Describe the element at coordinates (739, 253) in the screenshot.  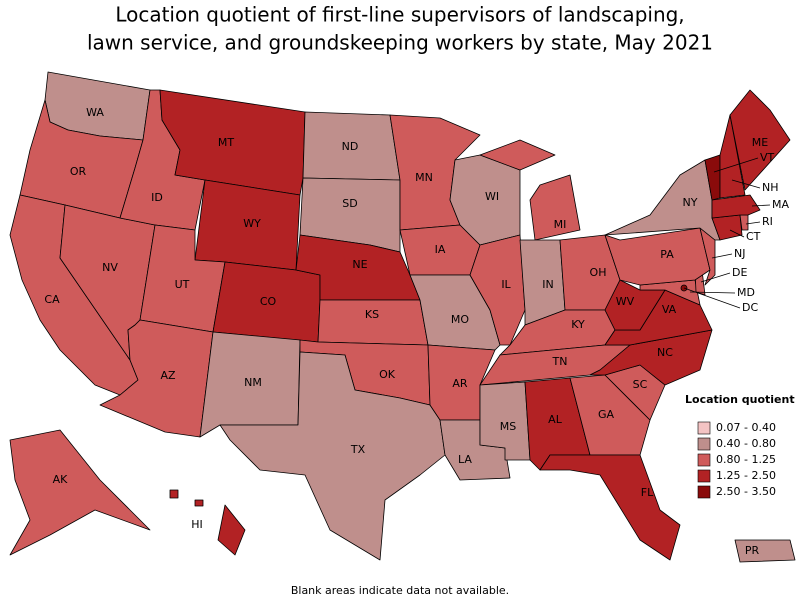
I see `state-label: NJ` at that location.